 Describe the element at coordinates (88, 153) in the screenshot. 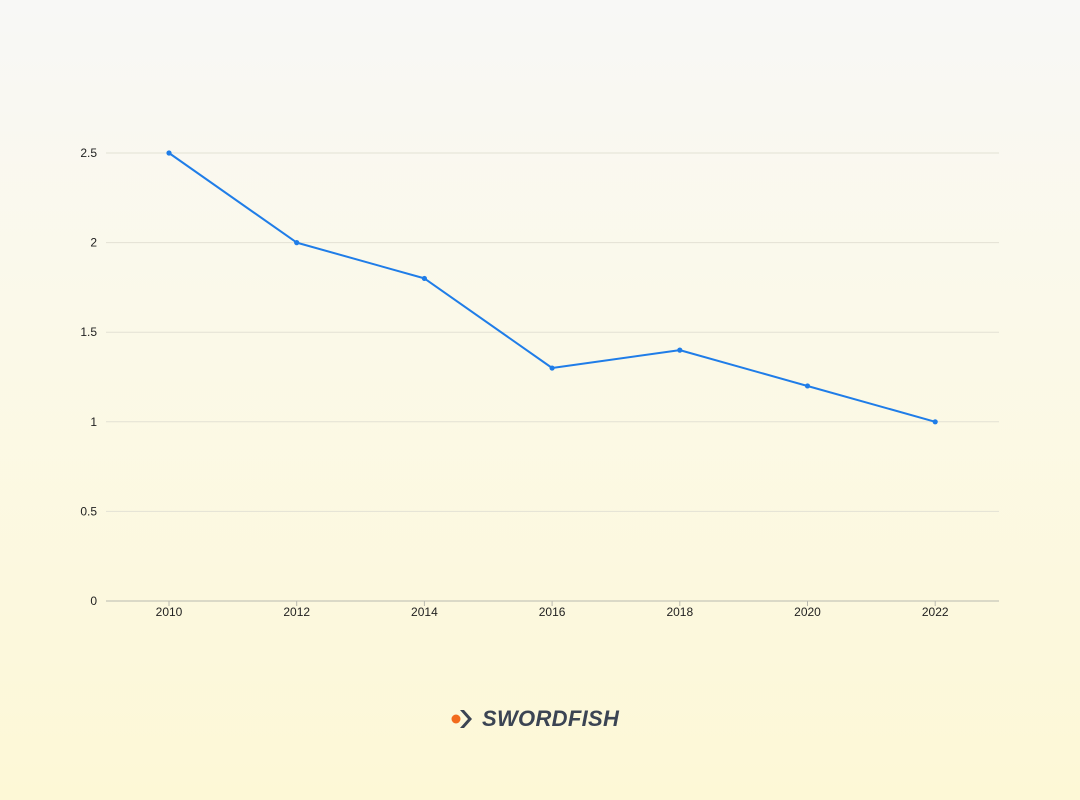

I see `y-tick-label: 2.5` at that location.